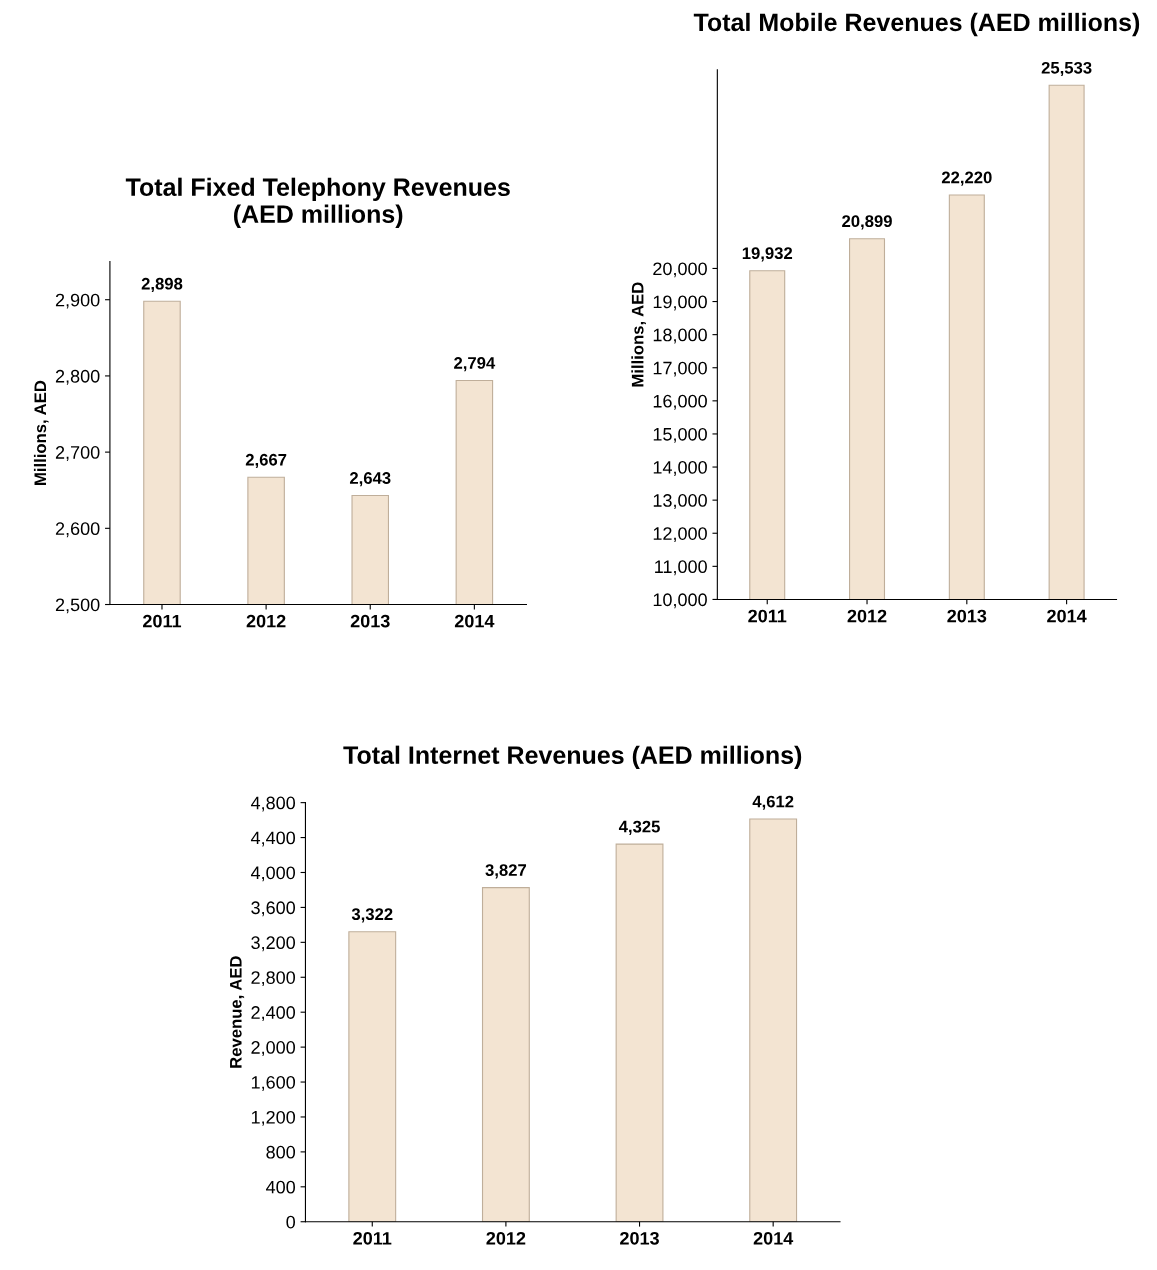  What do you see at coordinates (680, 535) in the screenshot?
I see `y-tick-label: 12,000` at bounding box center [680, 535].